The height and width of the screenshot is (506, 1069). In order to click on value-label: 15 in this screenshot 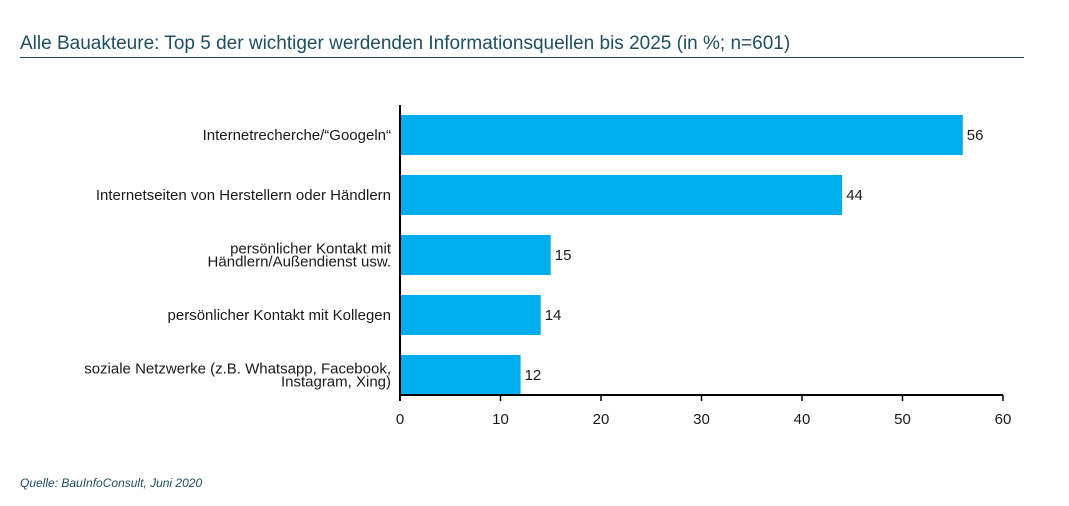, I will do `click(563, 255)`.